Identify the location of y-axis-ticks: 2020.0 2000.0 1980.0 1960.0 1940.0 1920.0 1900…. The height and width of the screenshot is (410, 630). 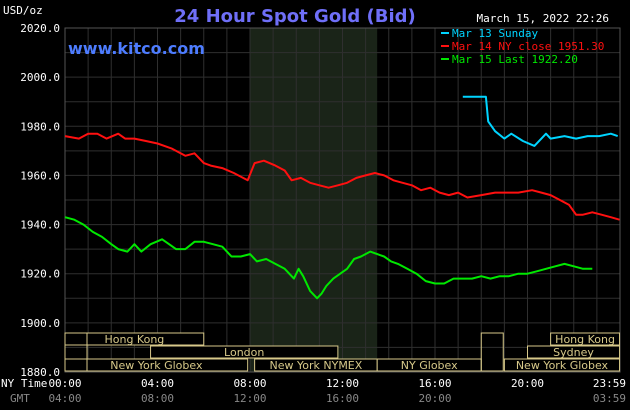
(40, 200).